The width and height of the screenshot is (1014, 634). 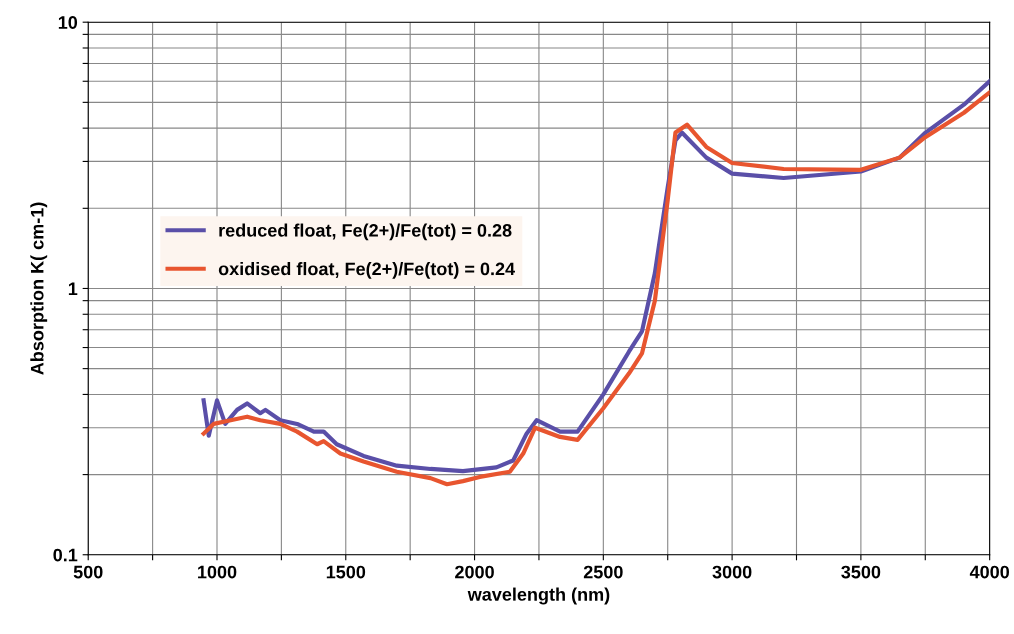 I want to click on y-tick-label: 10, so click(x=68, y=22).